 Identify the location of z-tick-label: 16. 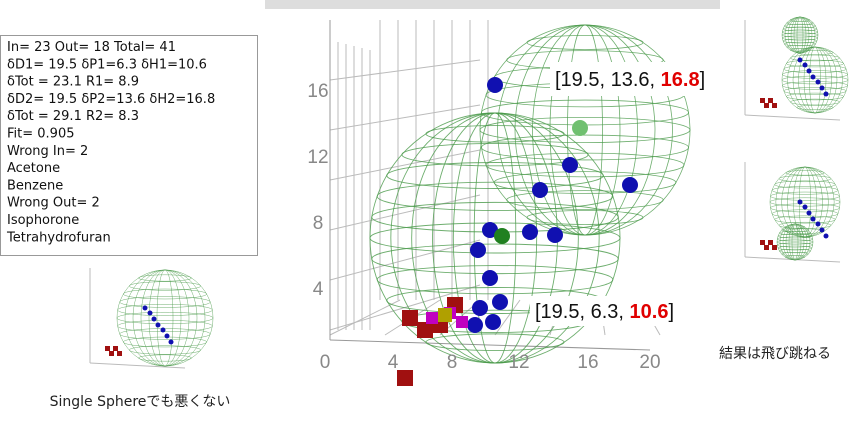
(317, 91).